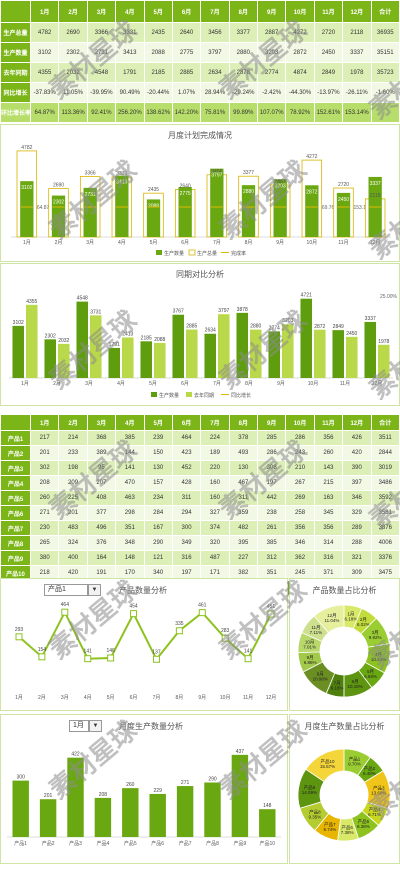 This screenshot has width=400, height=873. I want to click on products-cell: 359, so click(243, 513).